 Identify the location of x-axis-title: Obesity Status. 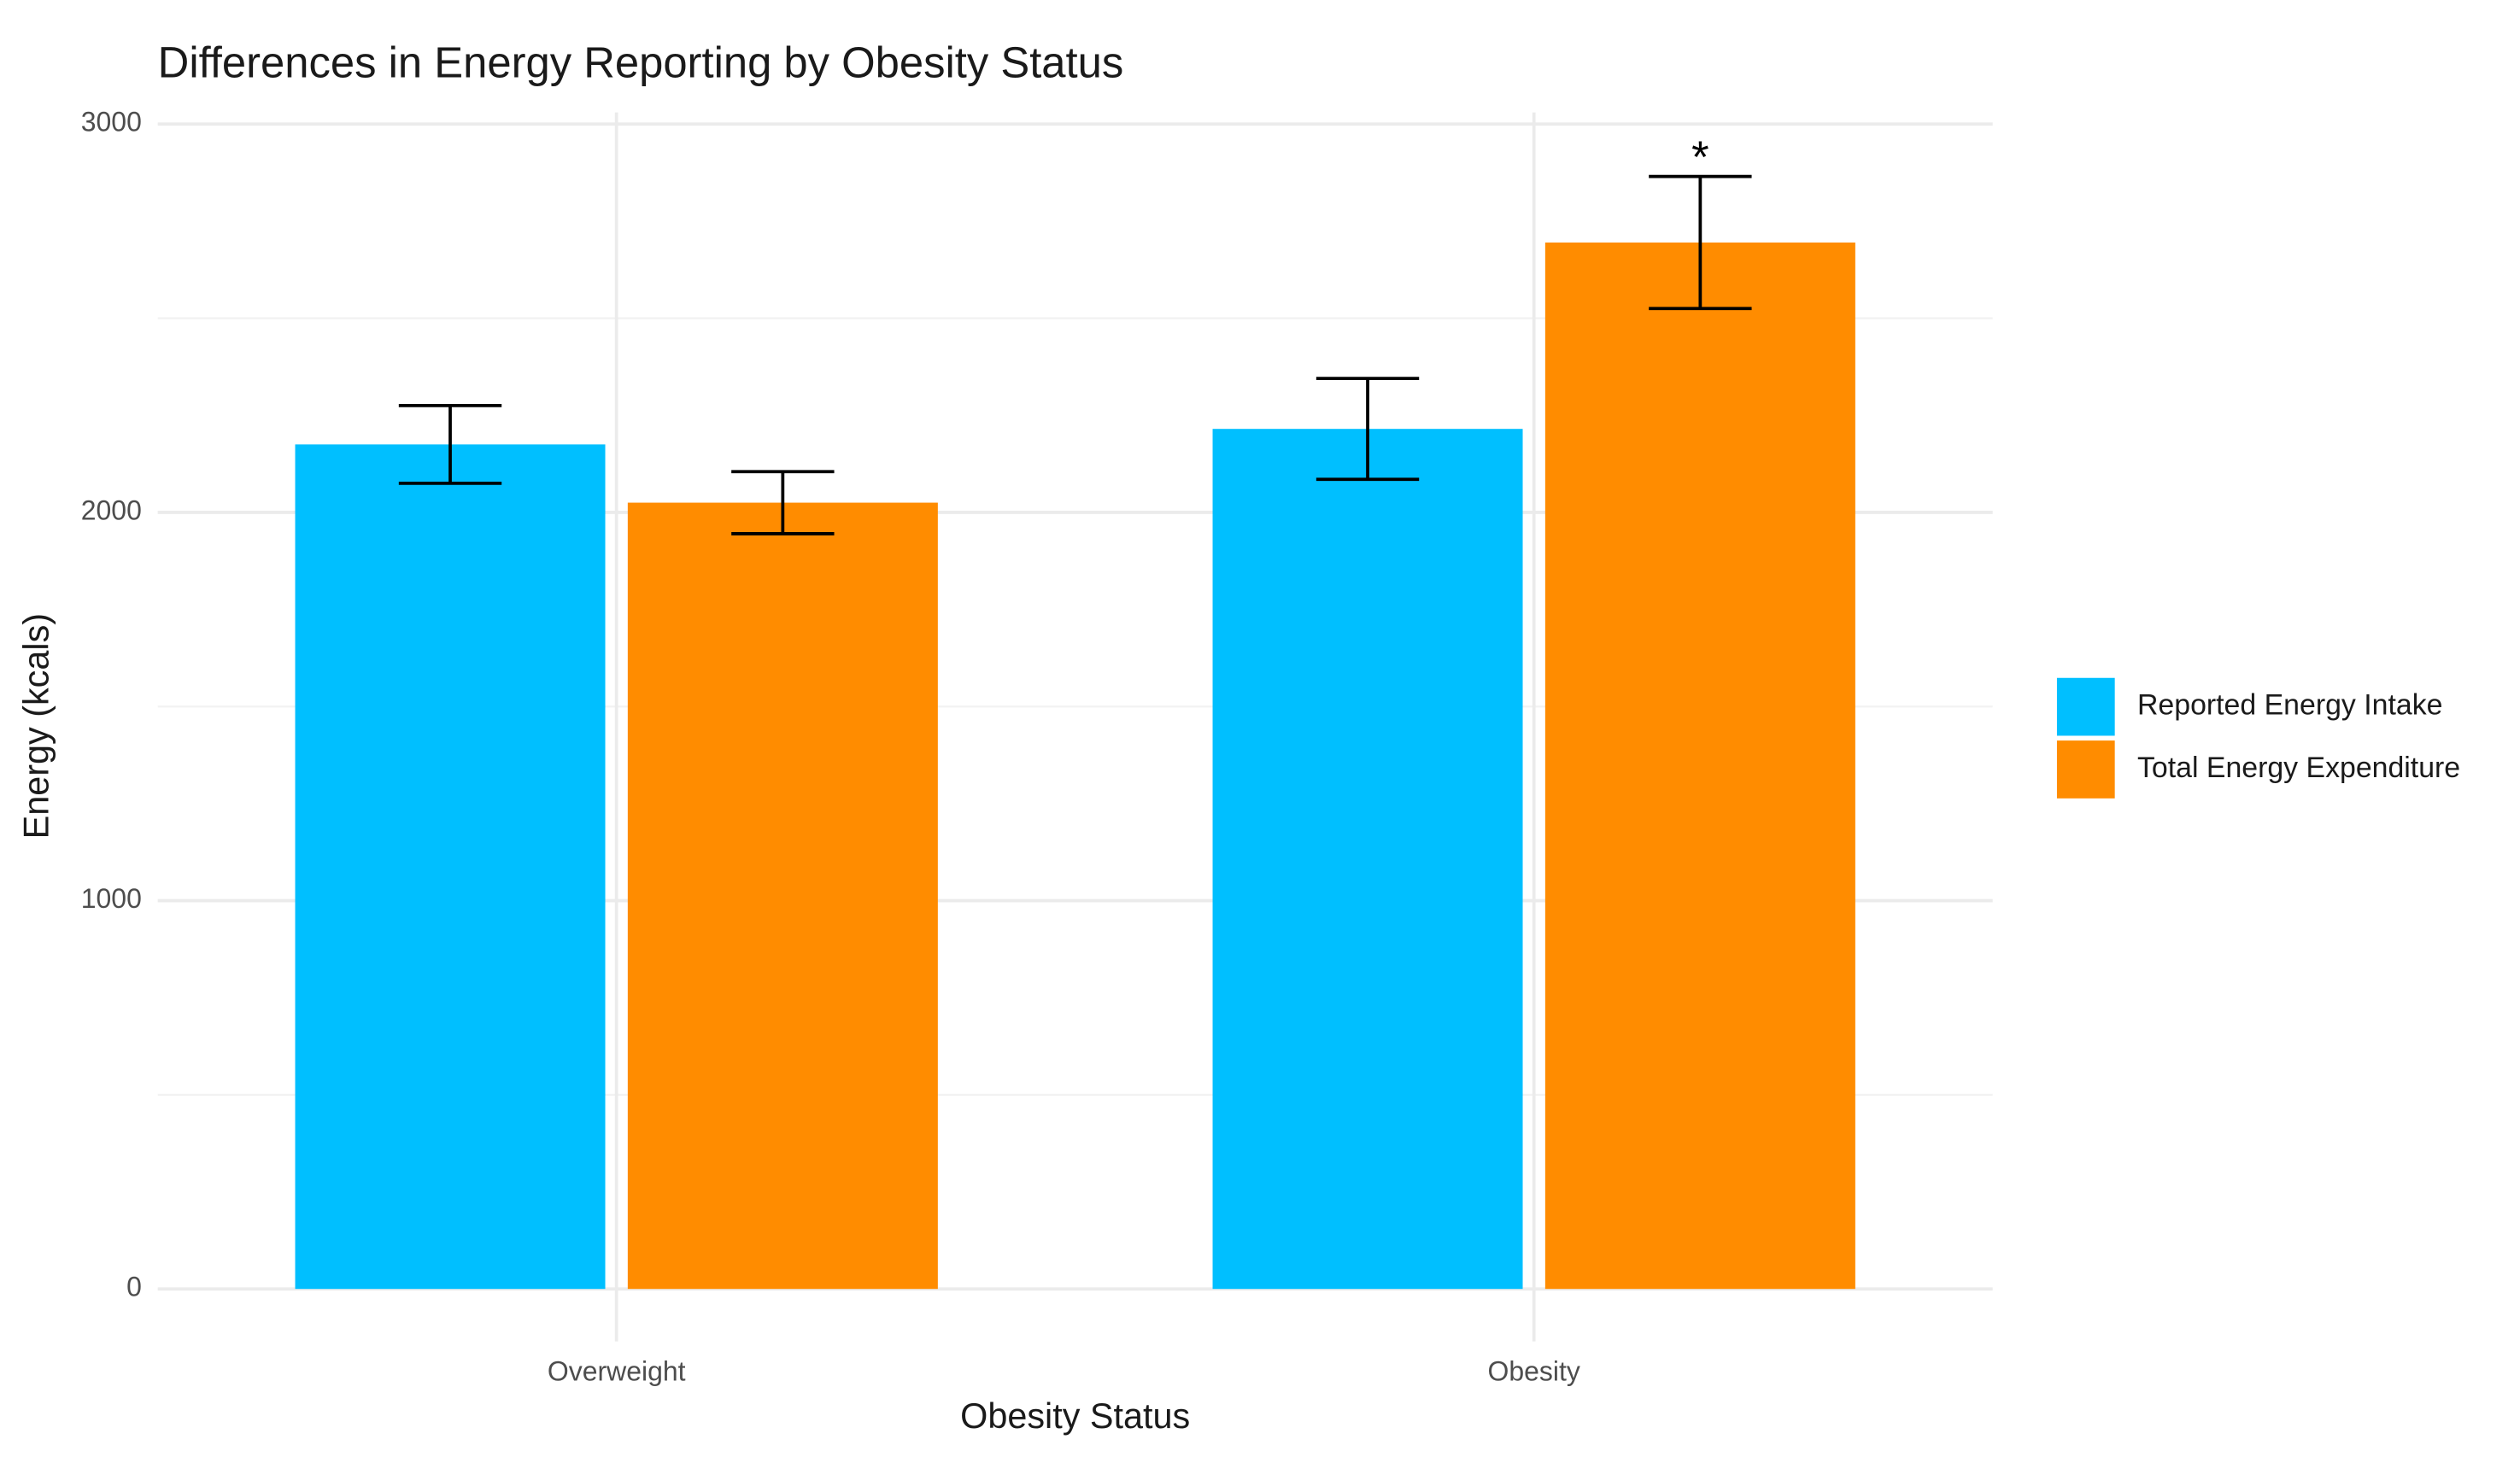
(1075, 1416).